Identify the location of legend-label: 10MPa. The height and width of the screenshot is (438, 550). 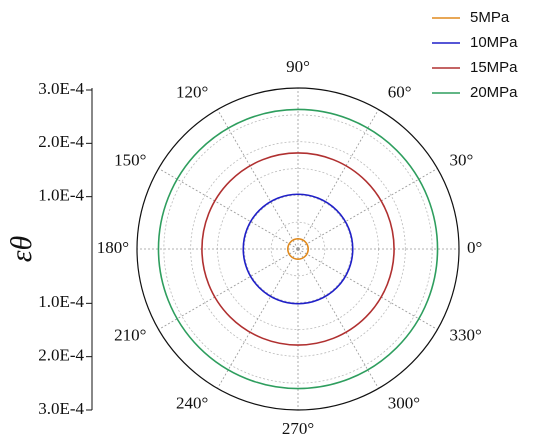
(494, 42).